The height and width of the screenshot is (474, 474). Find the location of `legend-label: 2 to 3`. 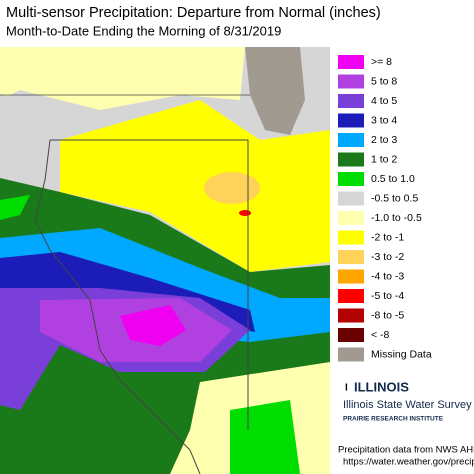

legend-label: 2 to 3 is located at coordinates (384, 140).